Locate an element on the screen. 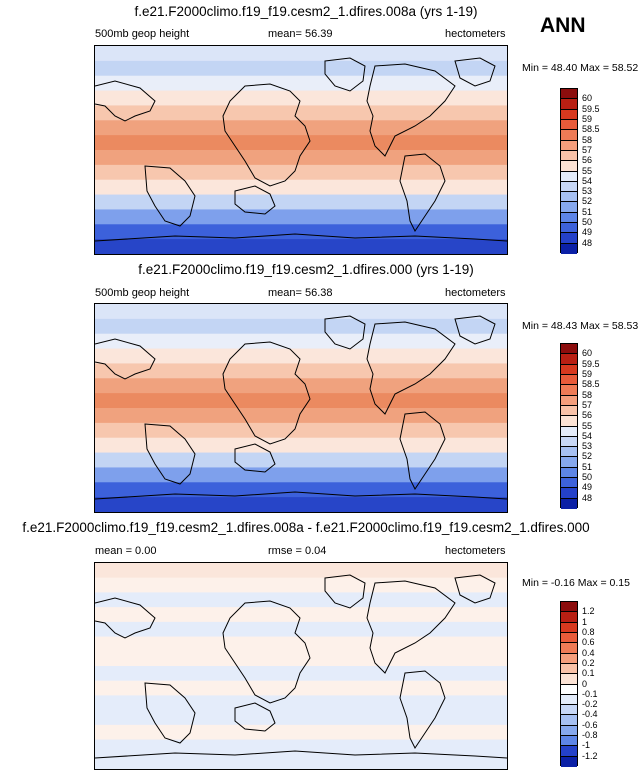 The width and height of the screenshot is (644, 775). panel-3-minmax: Min = -0.16 Max = 0.15 is located at coordinates (576, 583).